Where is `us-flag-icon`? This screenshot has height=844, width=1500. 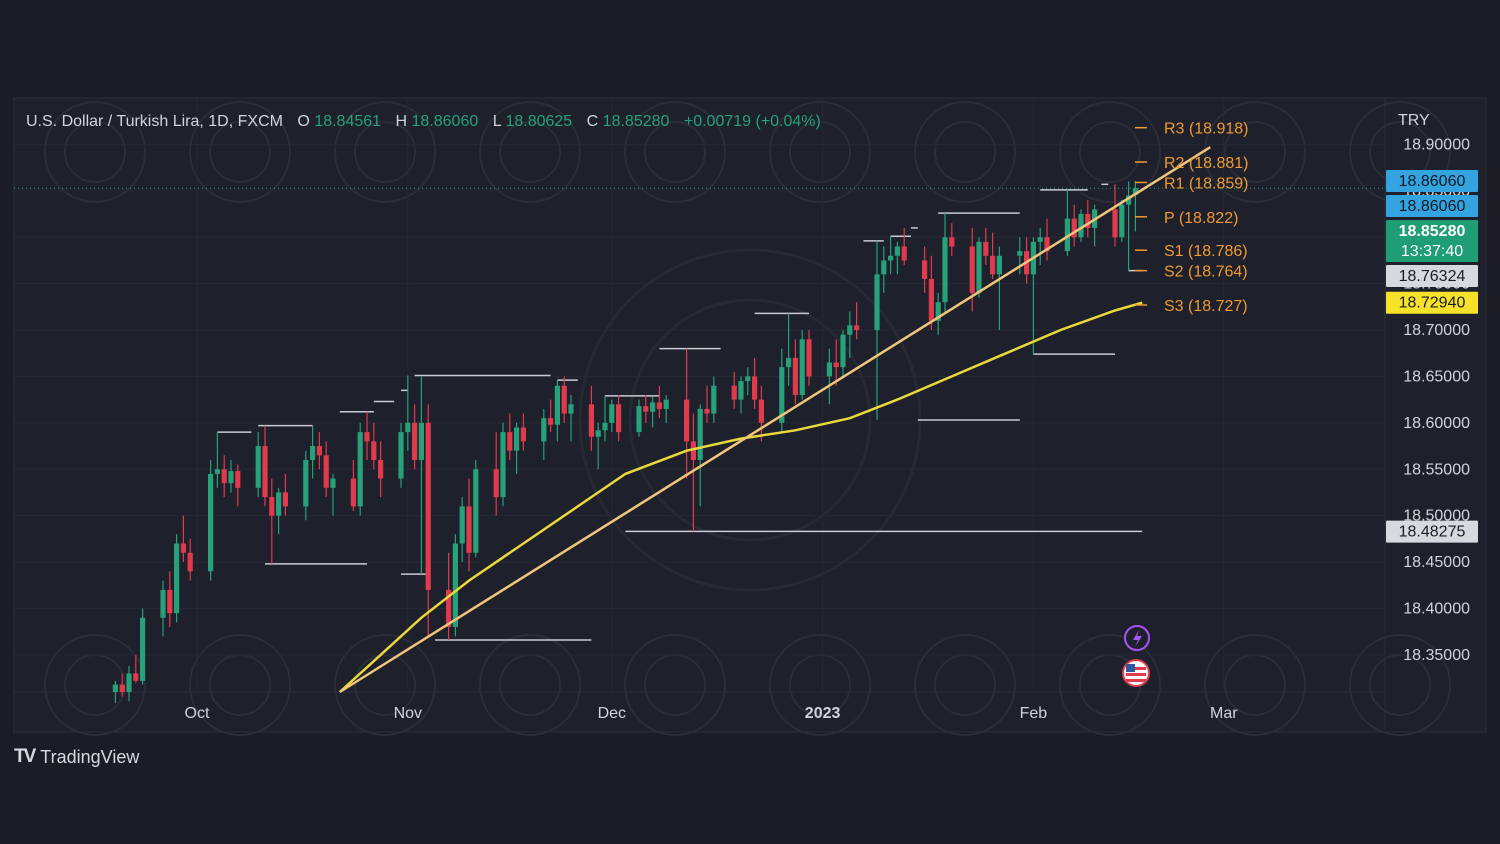
us-flag-icon is located at coordinates (1136, 673).